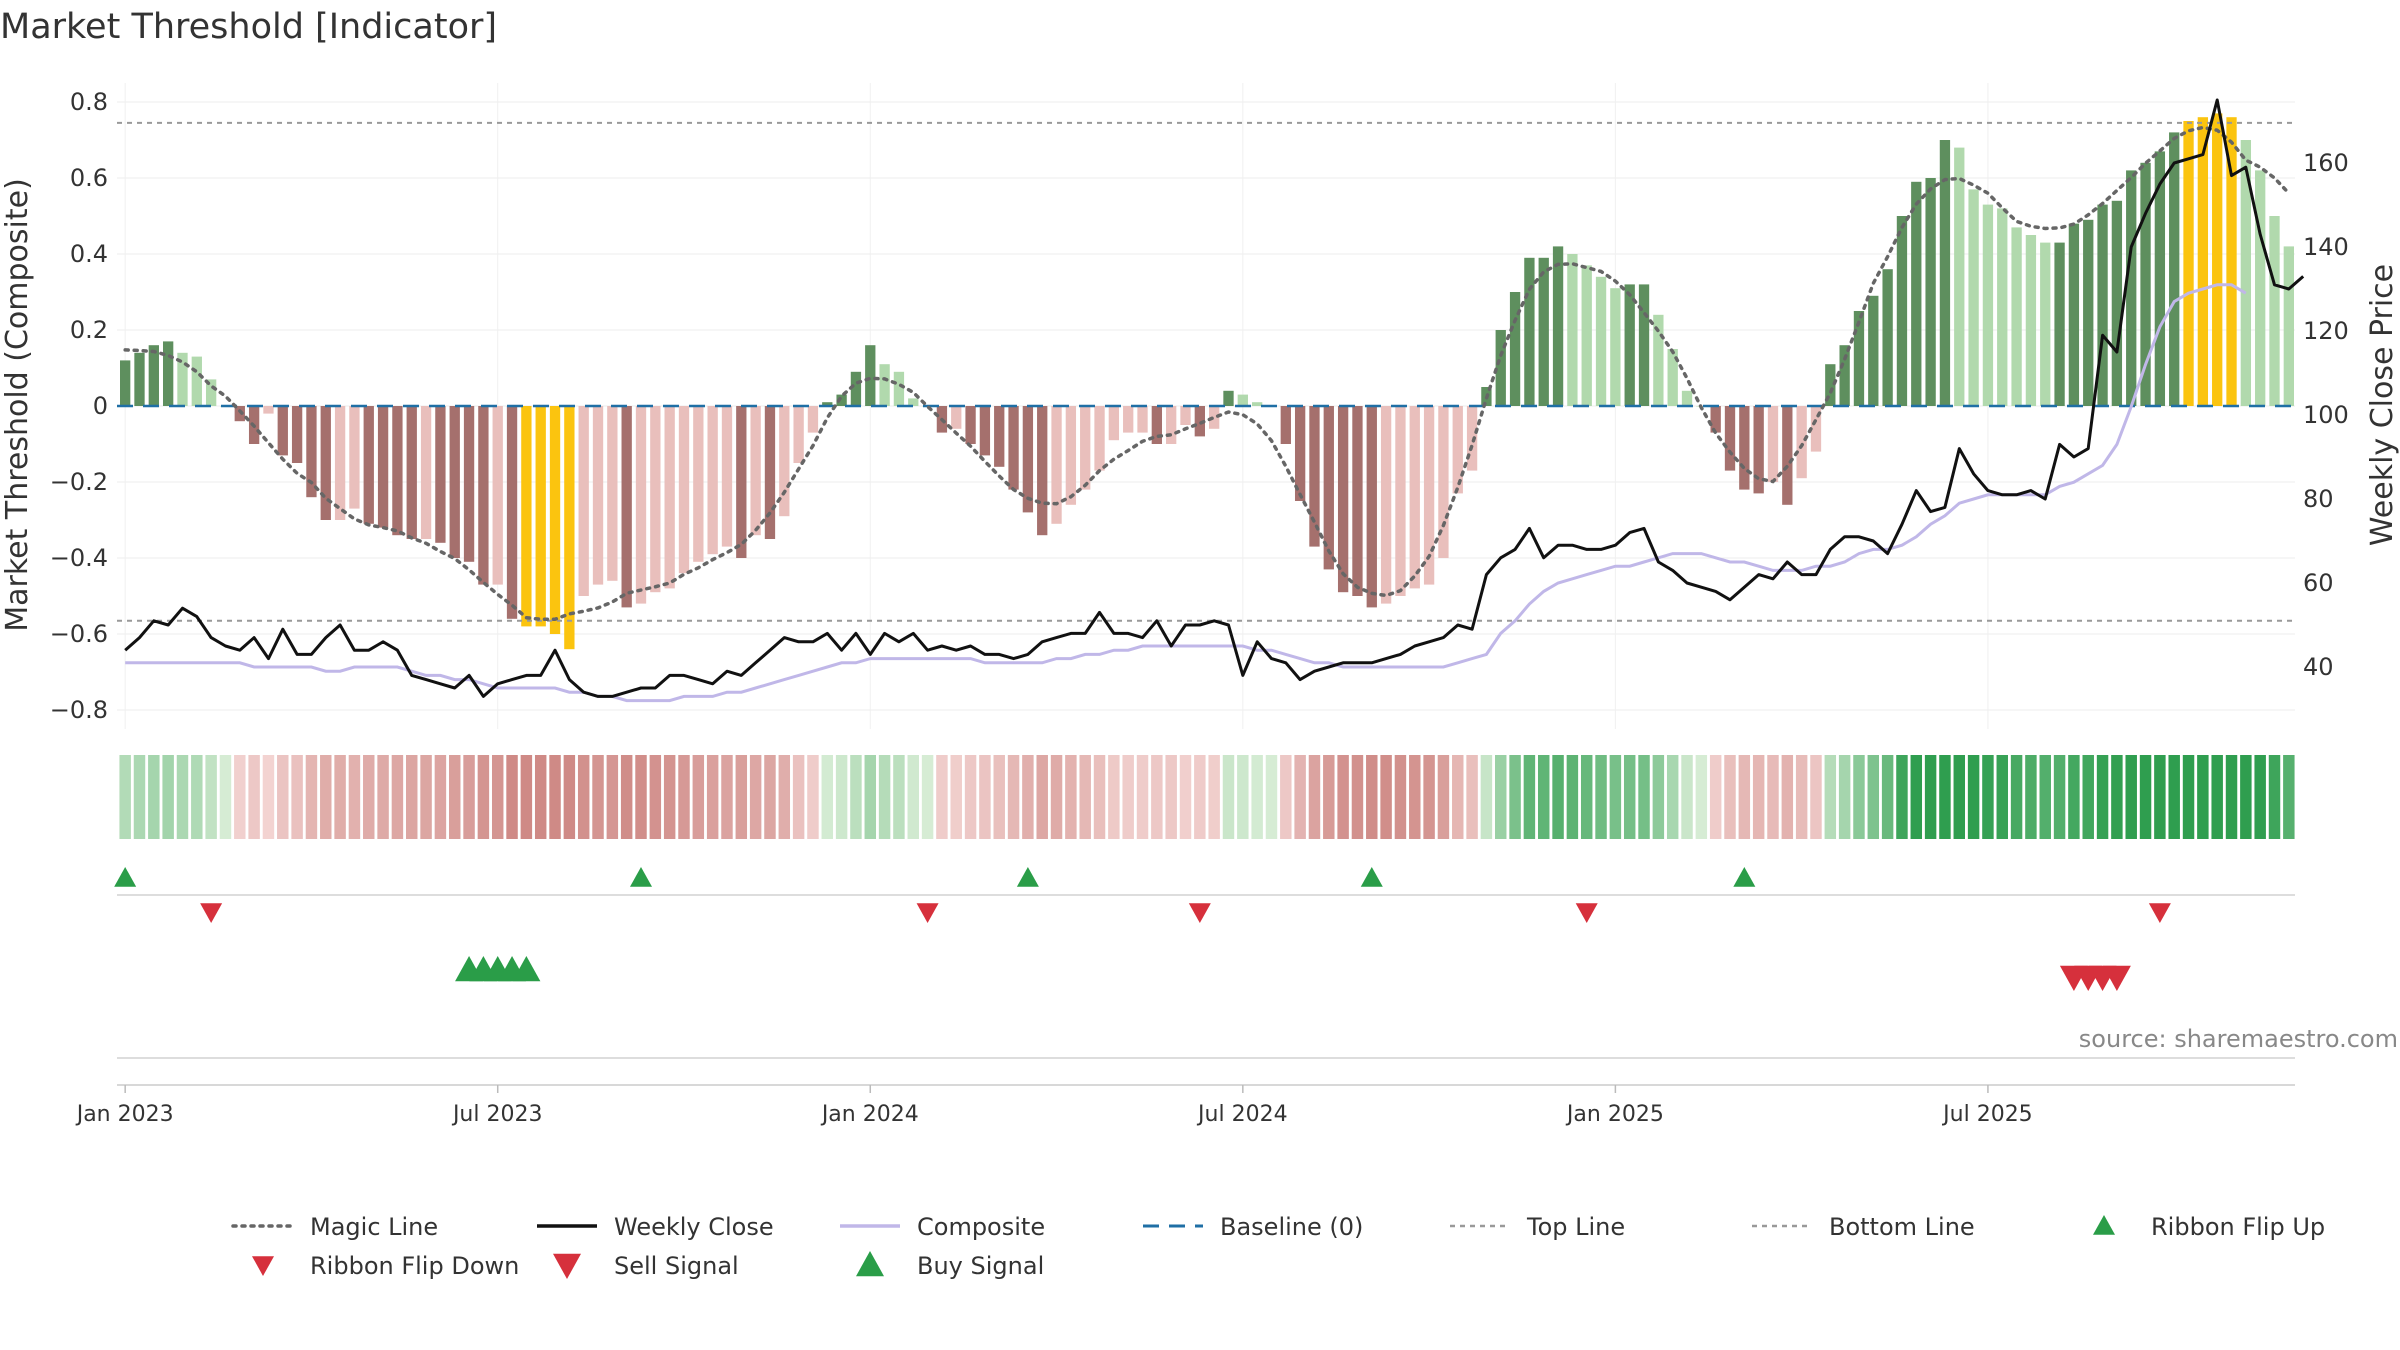  What do you see at coordinates (2382, 405) in the screenshot?
I see `y-axis-right-label: Weekly Close Price` at bounding box center [2382, 405].